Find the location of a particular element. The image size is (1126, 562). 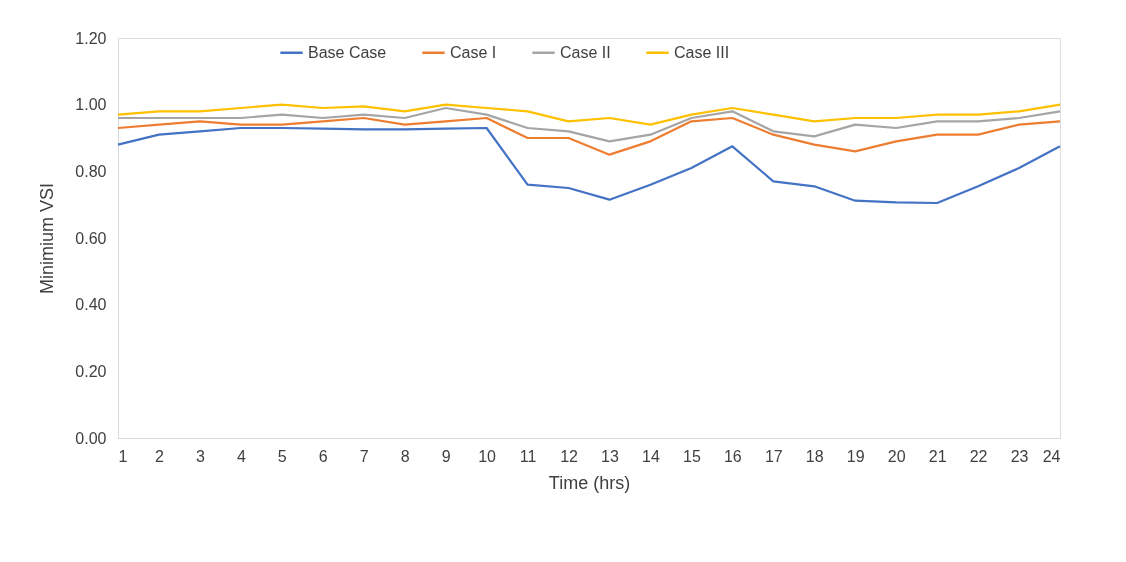

x-tick-label: 3 is located at coordinates (200, 456).